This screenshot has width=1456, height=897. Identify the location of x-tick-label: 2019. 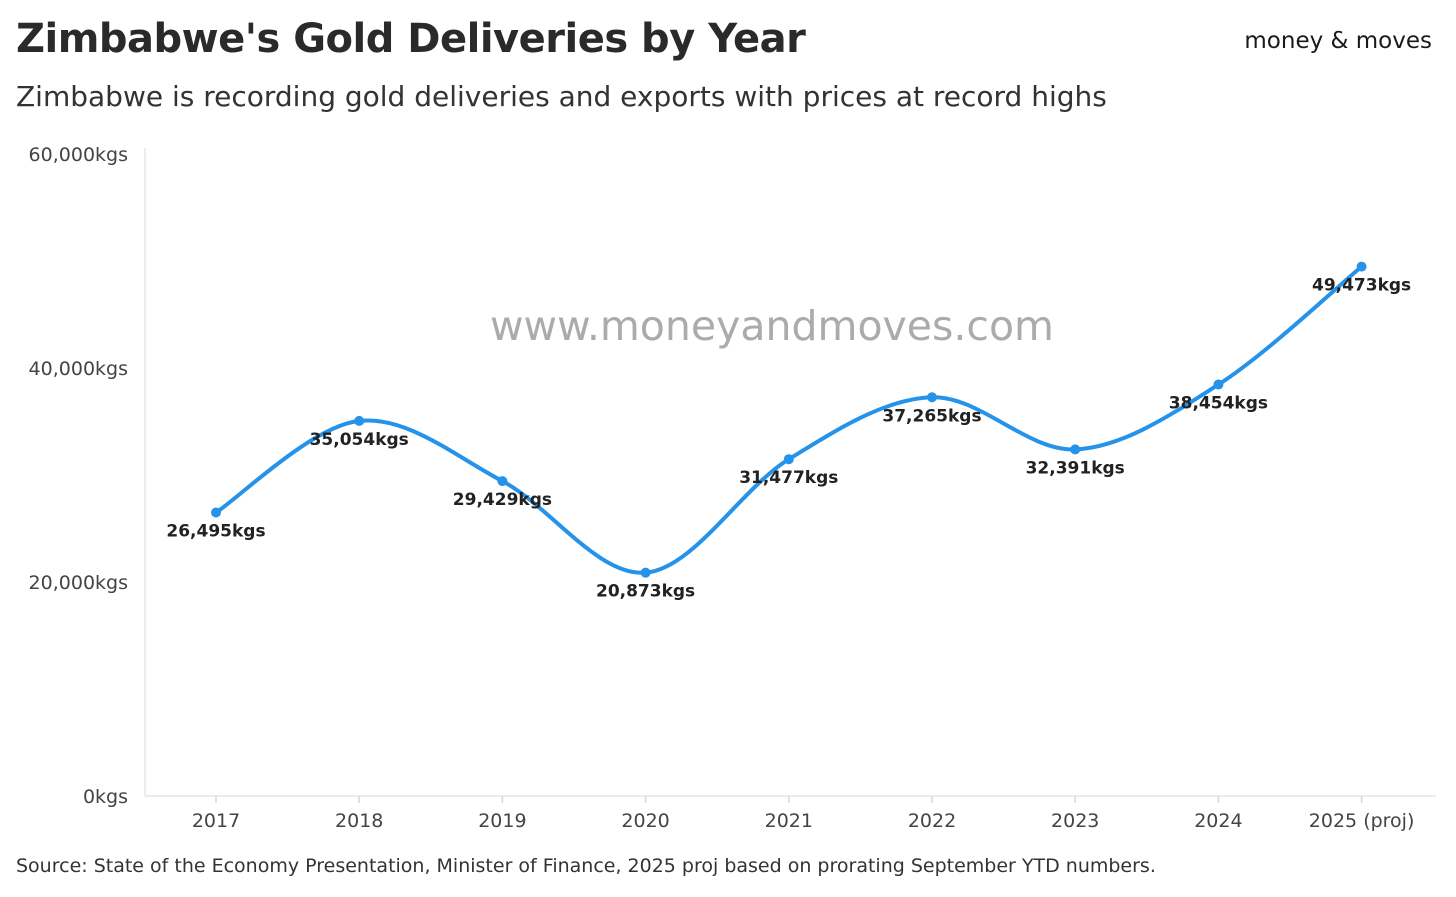
(502, 821).